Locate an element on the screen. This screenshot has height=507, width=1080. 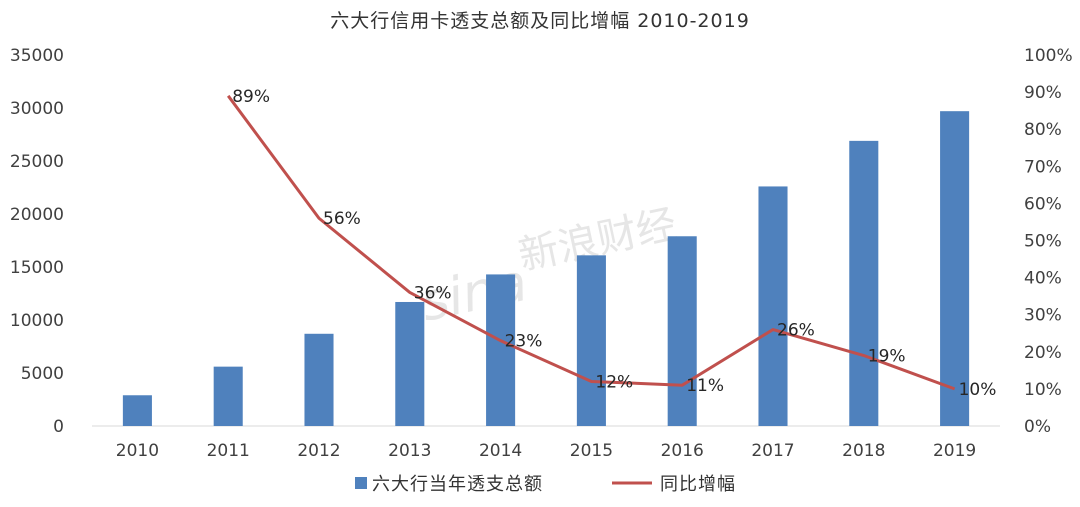
y-left-tick-label: 15000 is located at coordinates (37, 268).